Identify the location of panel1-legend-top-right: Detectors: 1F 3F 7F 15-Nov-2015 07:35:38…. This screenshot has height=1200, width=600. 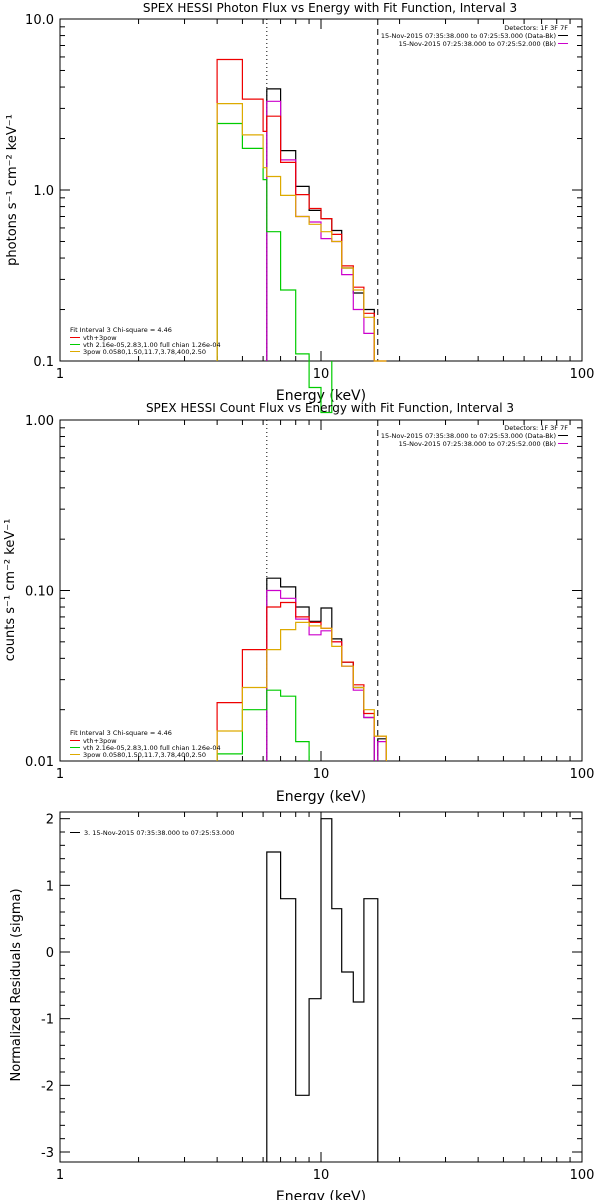
(474, 36).